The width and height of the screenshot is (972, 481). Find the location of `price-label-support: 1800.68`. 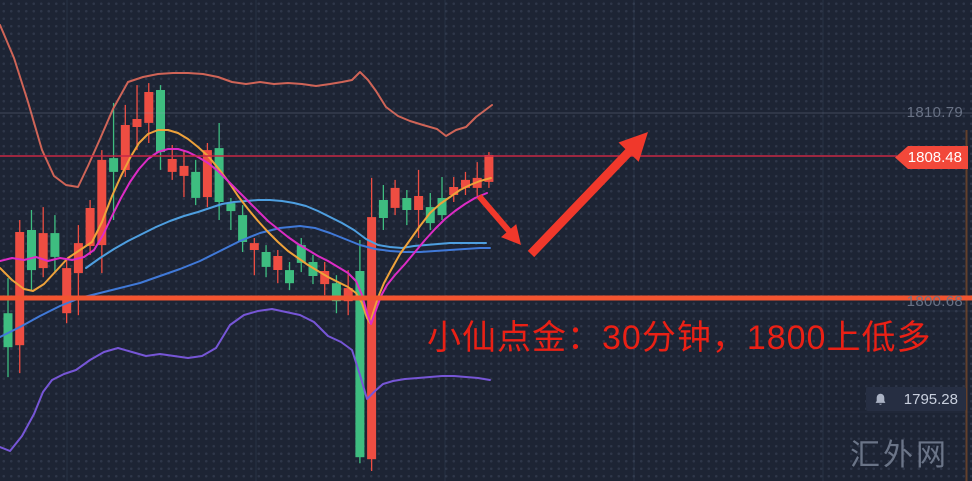

price-label-support: 1800.68 is located at coordinates (934, 301).